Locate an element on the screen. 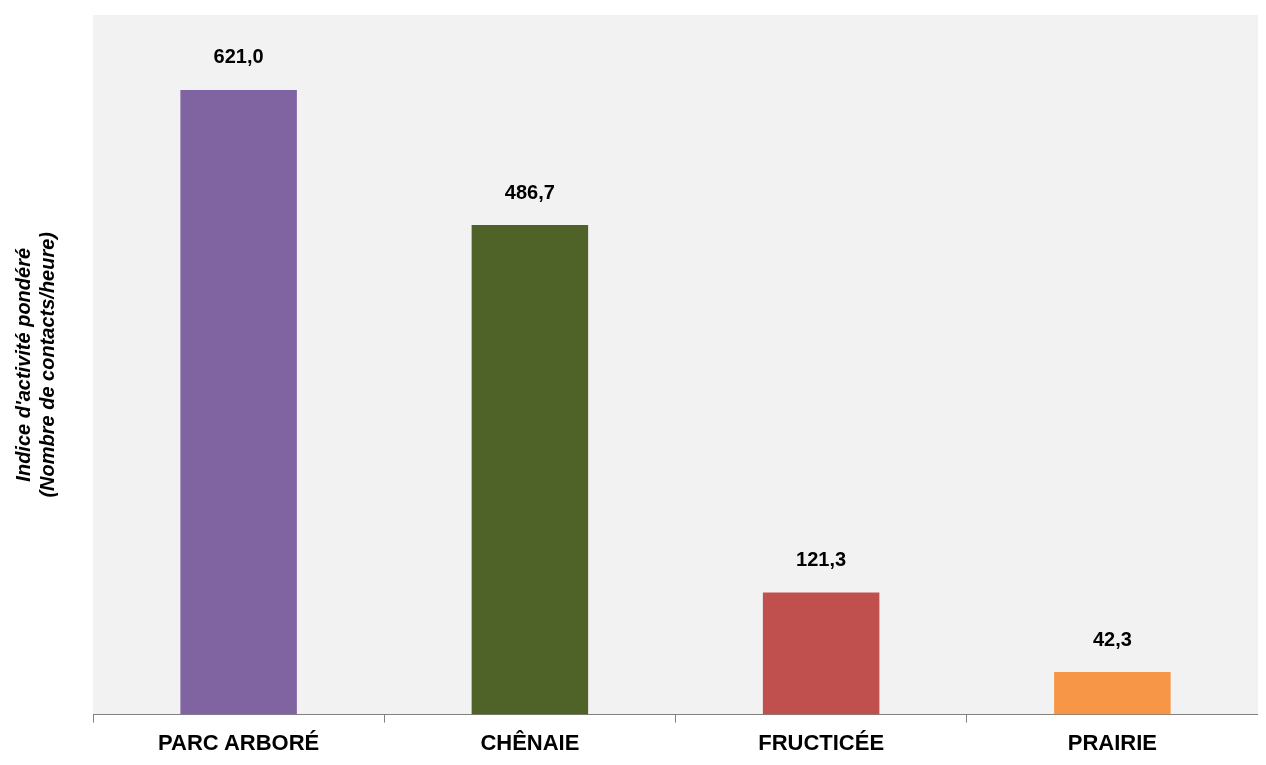  data-label: 486,7 is located at coordinates (529, 191).